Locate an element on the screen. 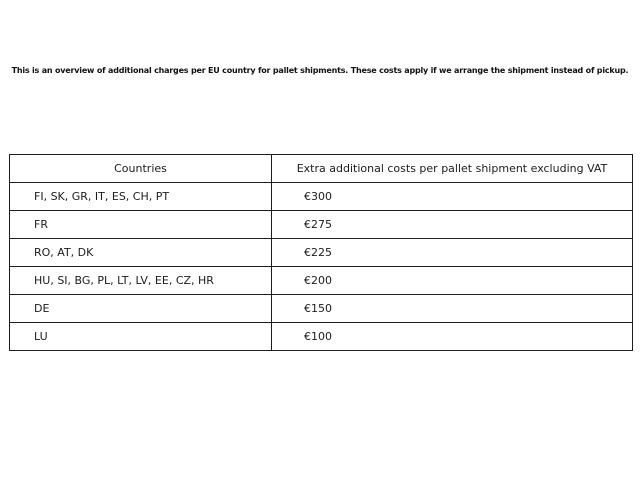 This screenshot has width=640, height=480. countries-column-header: Countries is located at coordinates (140, 168).